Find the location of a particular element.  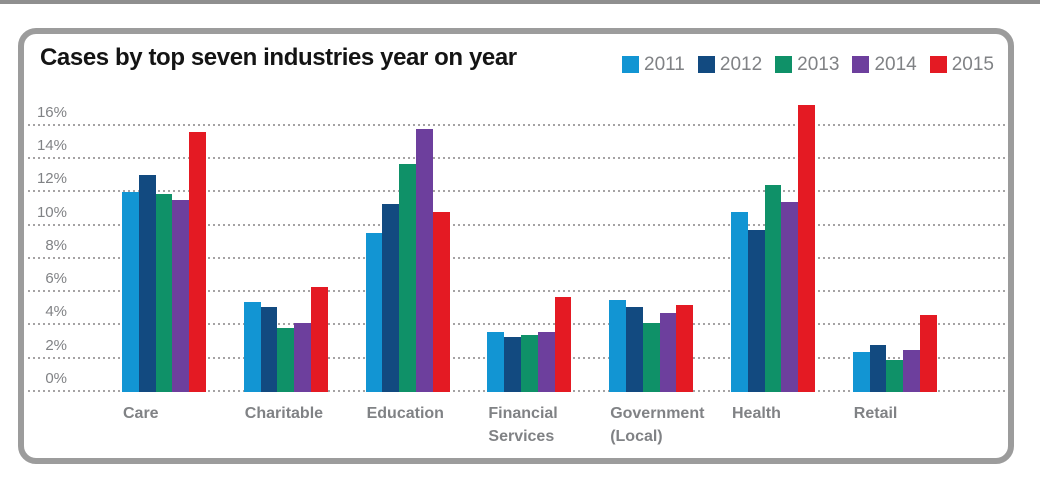

bar-2015-health is located at coordinates (806, 248).